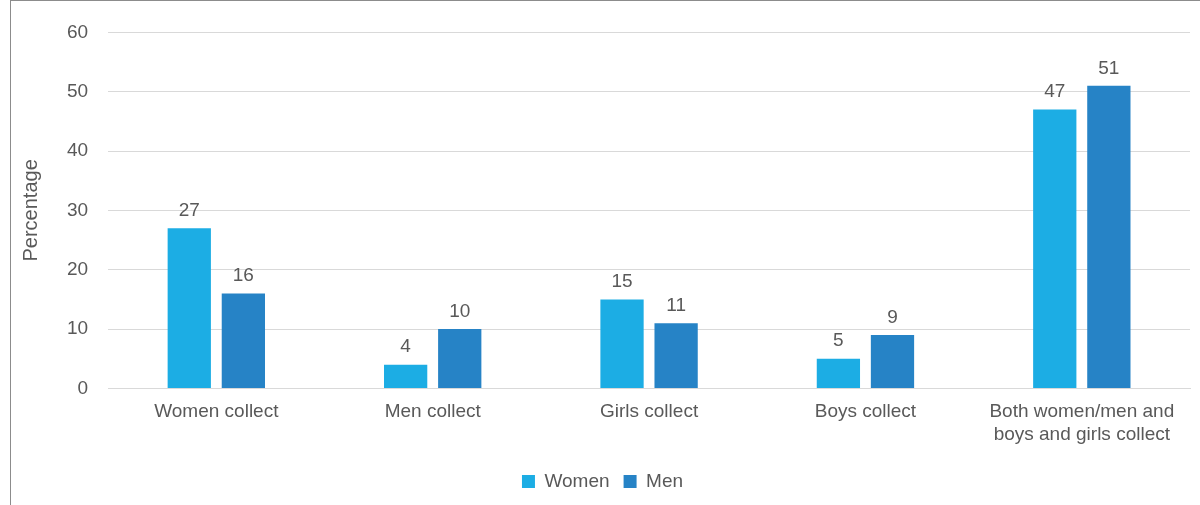  What do you see at coordinates (77, 328) in the screenshot?
I see `y-tick-label: 10` at bounding box center [77, 328].